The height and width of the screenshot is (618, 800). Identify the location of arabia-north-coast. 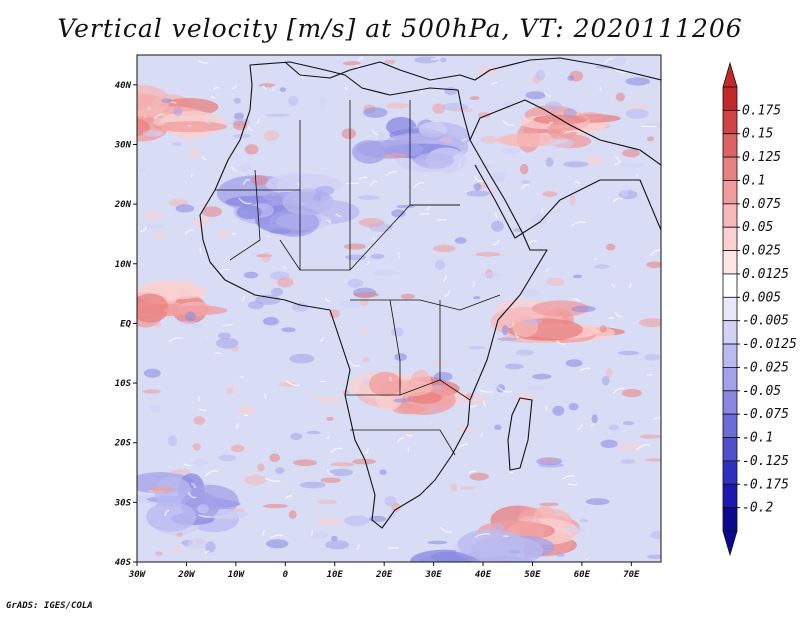
(565, 132).